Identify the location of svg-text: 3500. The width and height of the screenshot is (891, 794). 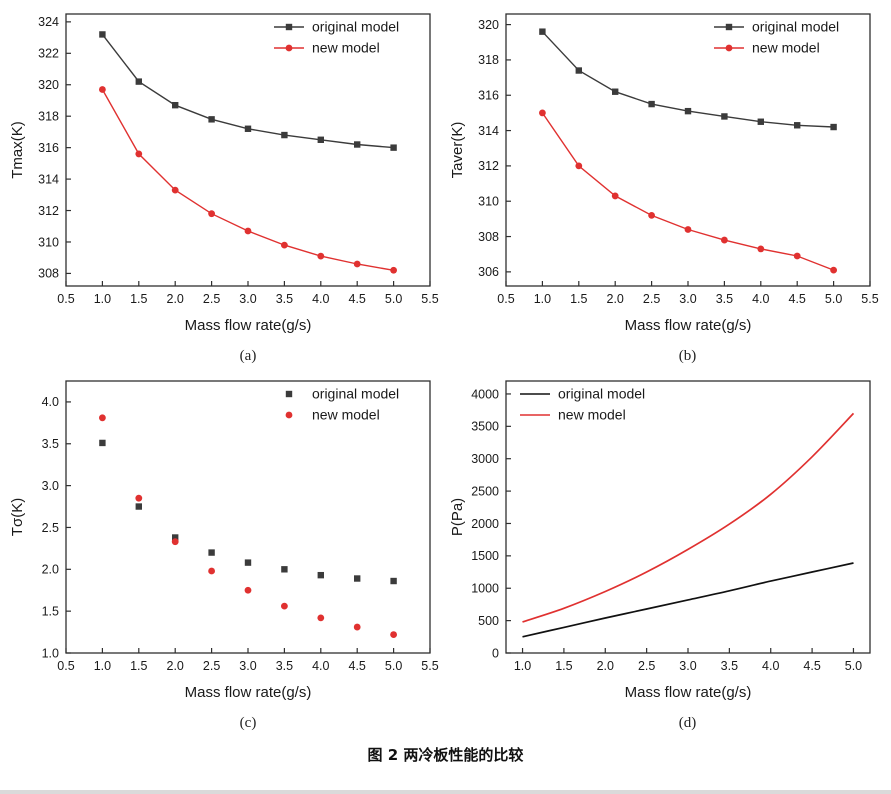
(485, 427).